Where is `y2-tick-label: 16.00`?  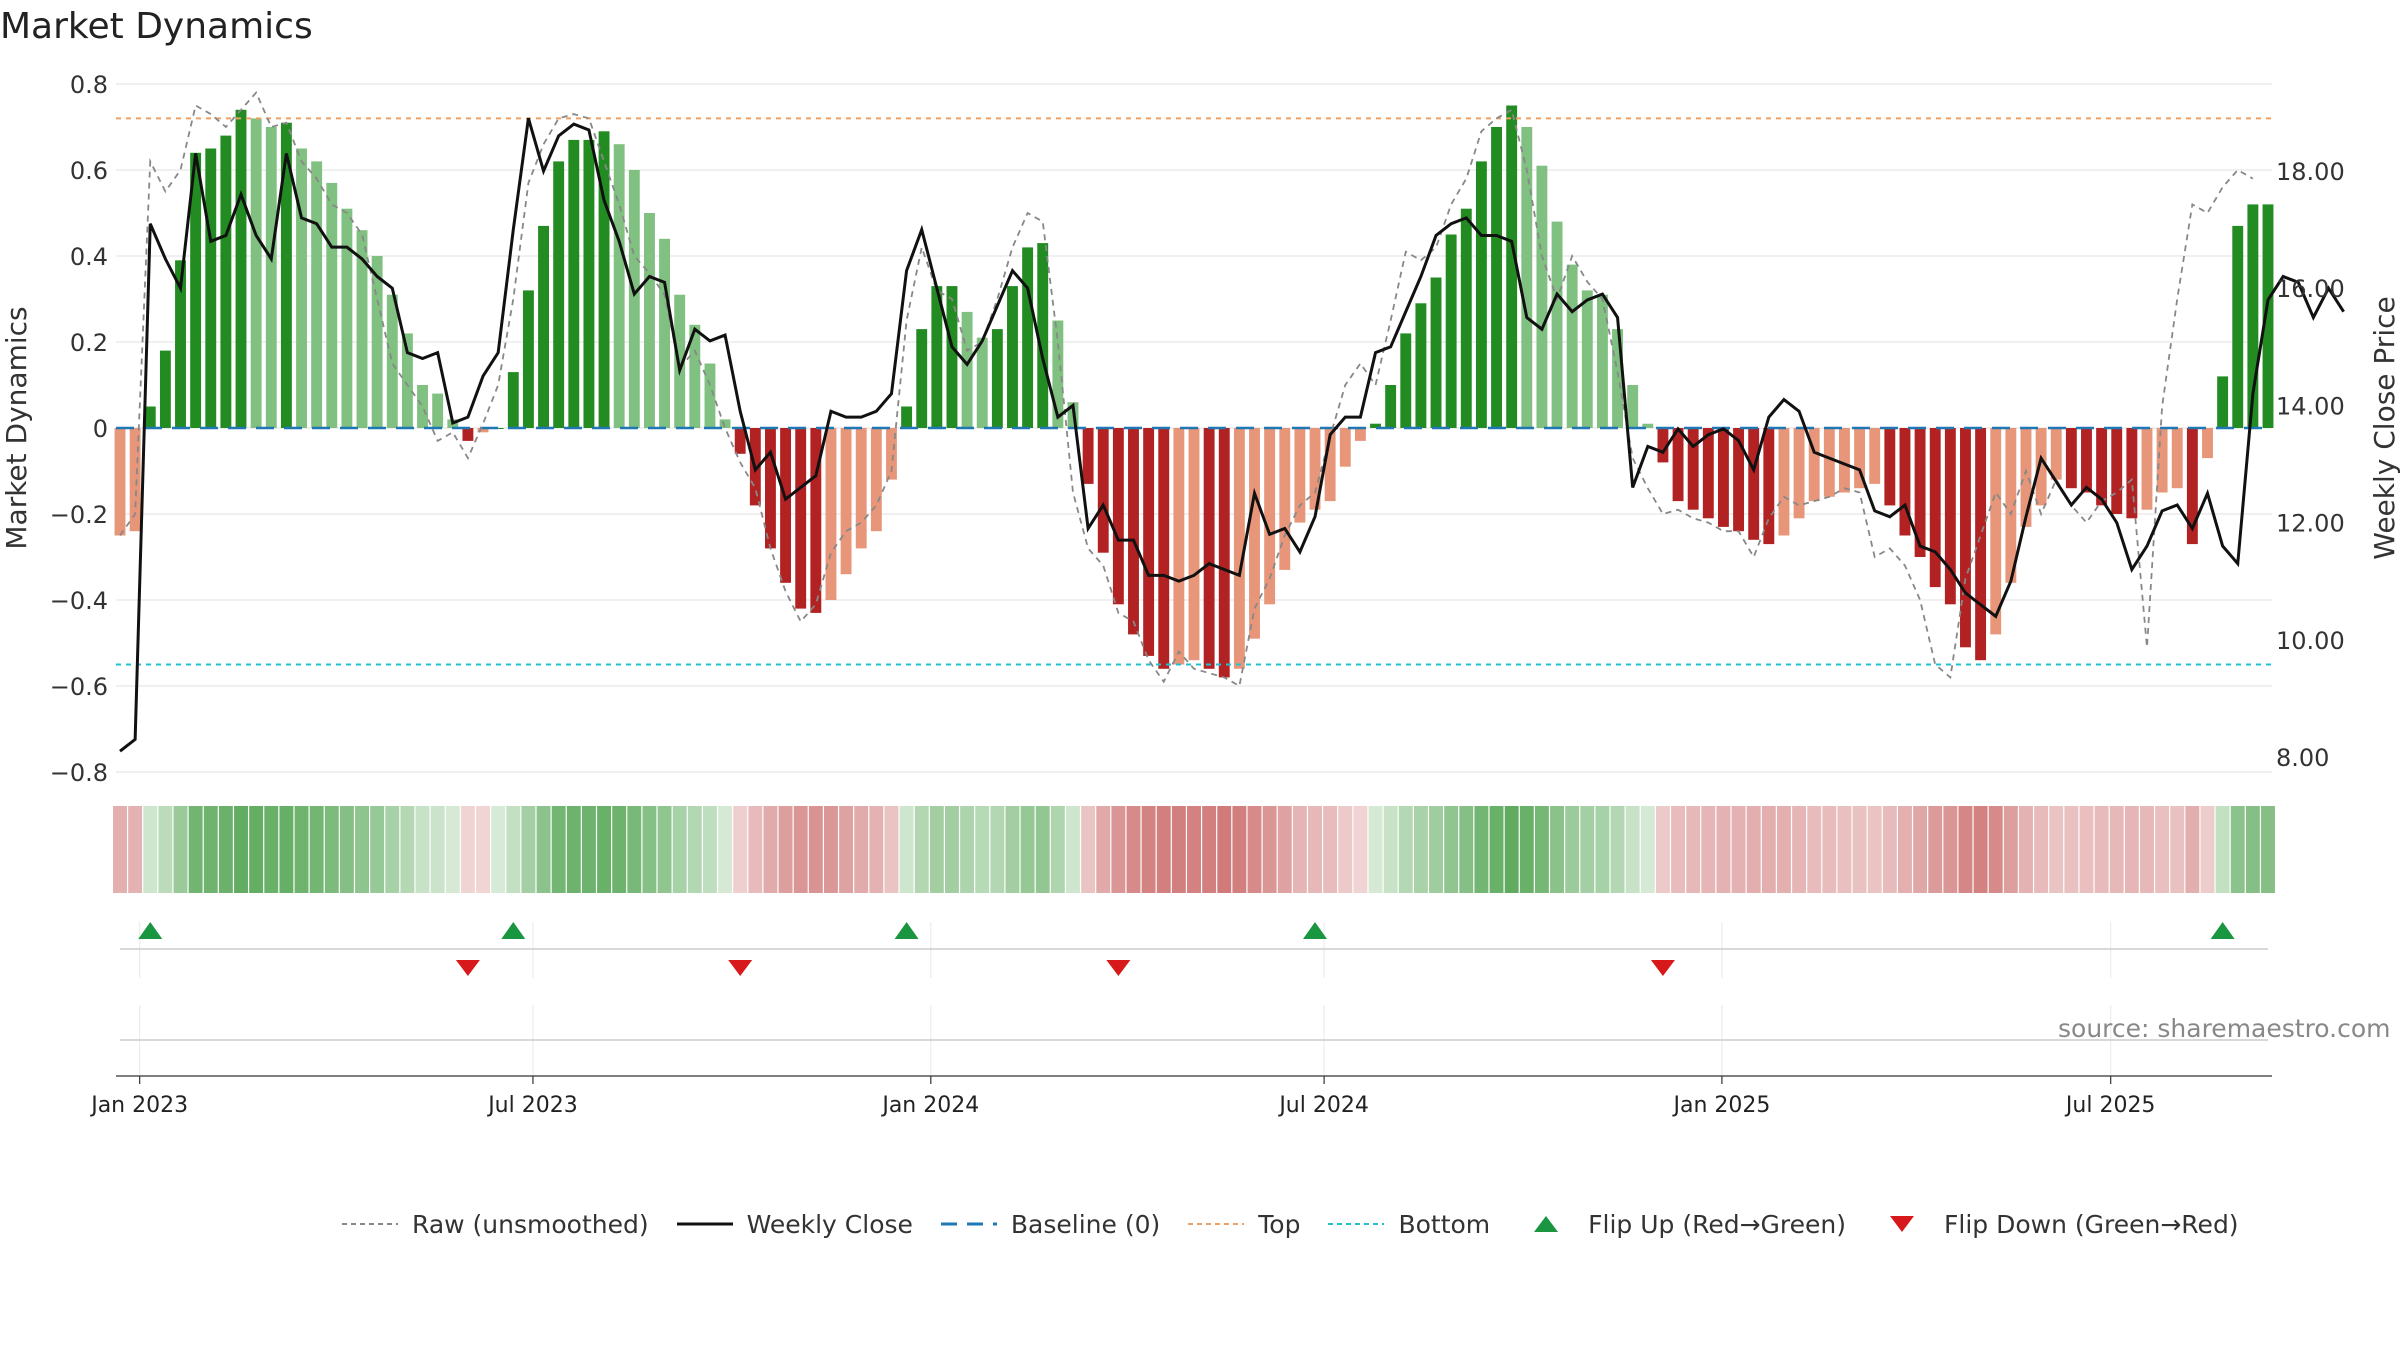 y2-tick-label: 16.00 is located at coordinates (2310, 289).